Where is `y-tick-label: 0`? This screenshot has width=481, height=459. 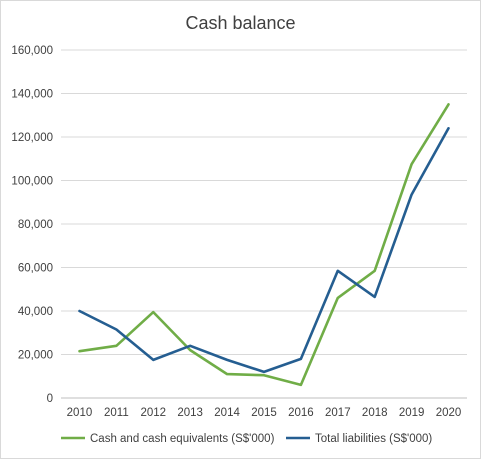
y-tick-label: 0 is located at coordinates (50, 399).